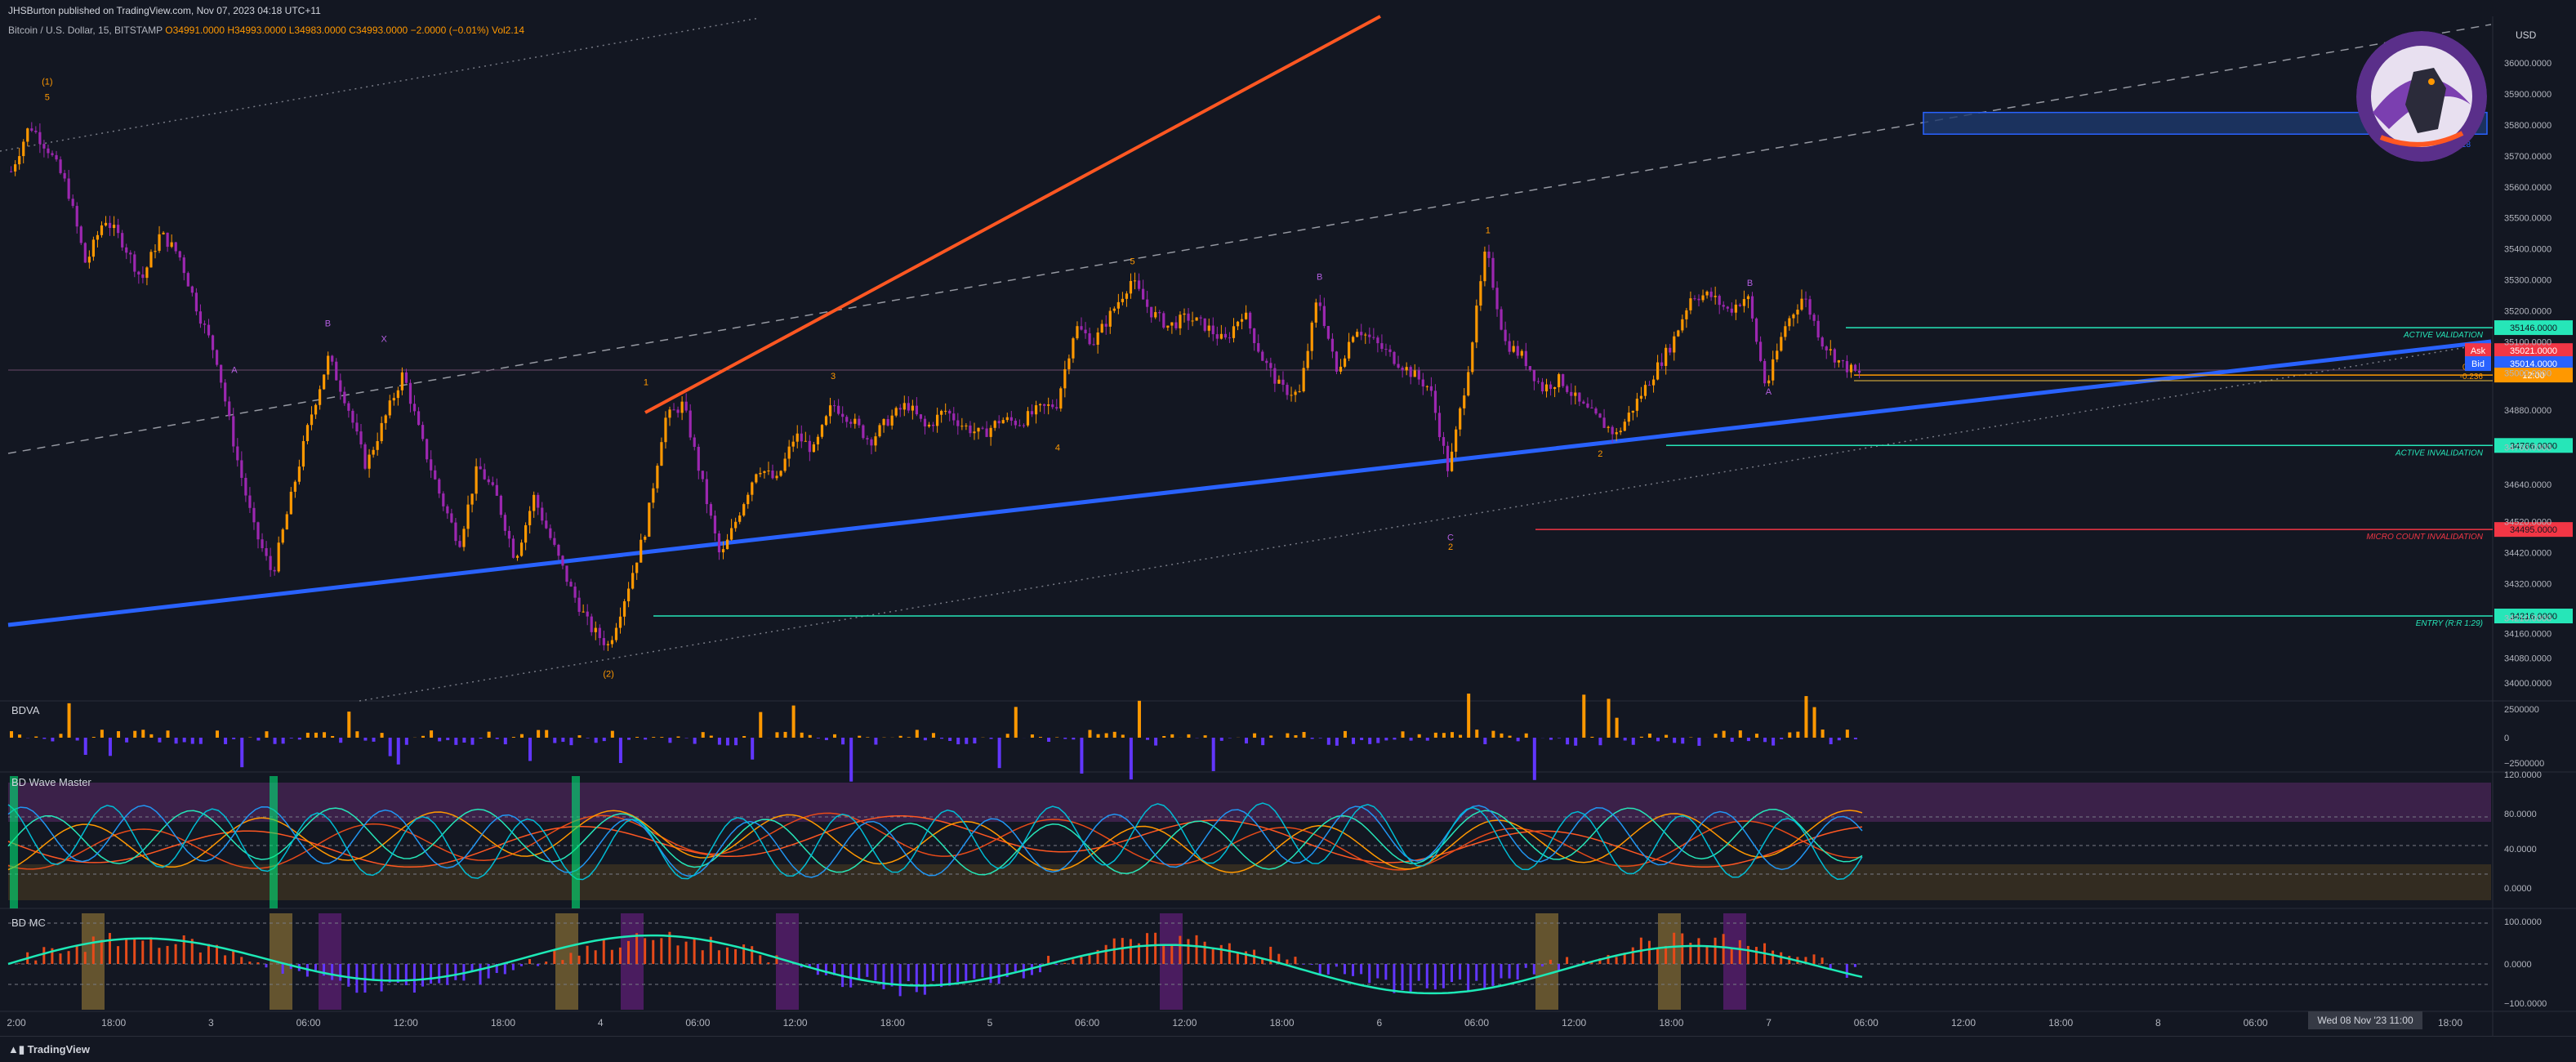 Image resolution: width=2576 pixels, height=1062 pixels. I want to click on quote-price-value: 35021.0000, so click(2533, 351).